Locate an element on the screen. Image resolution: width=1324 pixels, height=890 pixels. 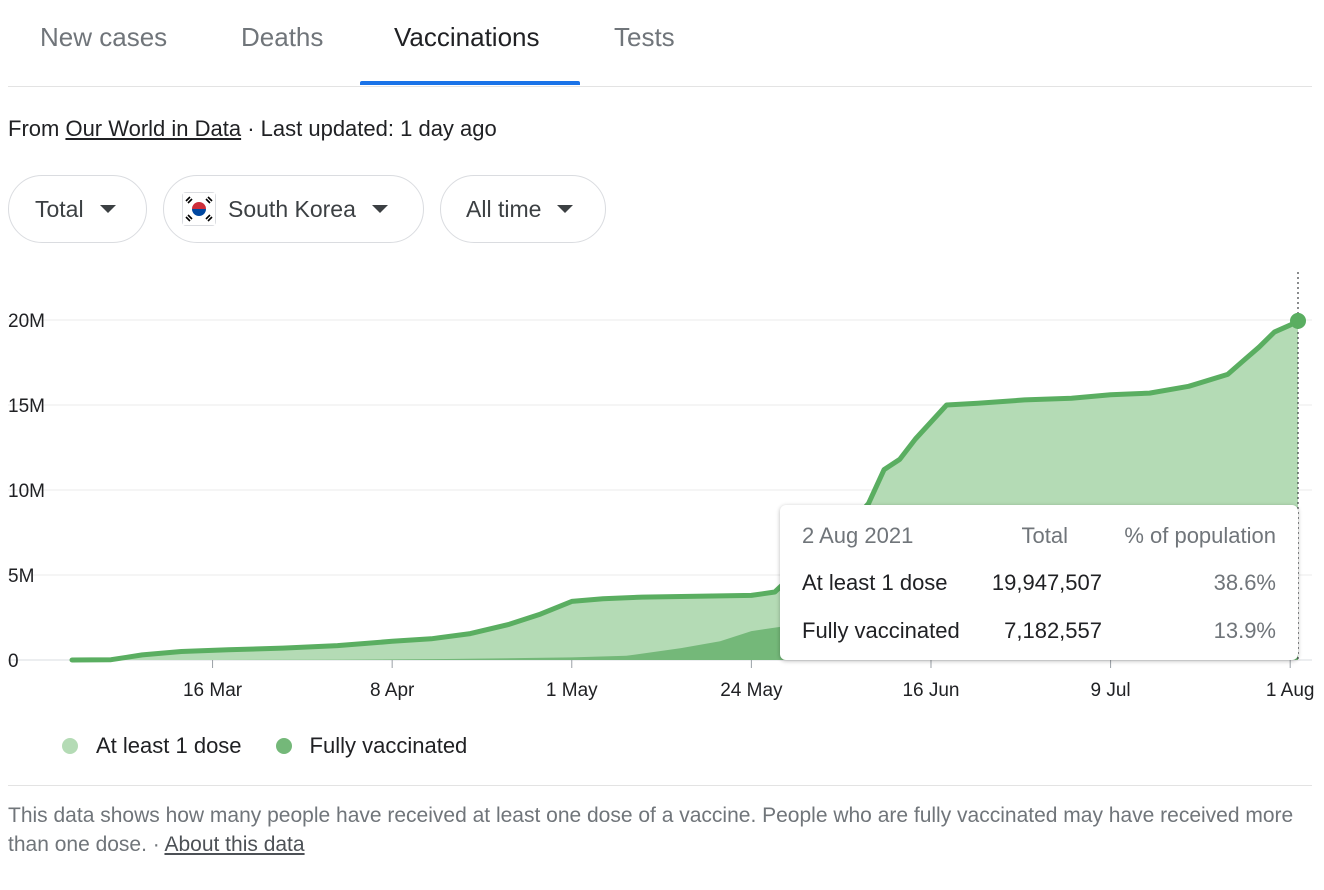
legend-label-fully: Fully vaccinated is located at coordinates (388, 745).